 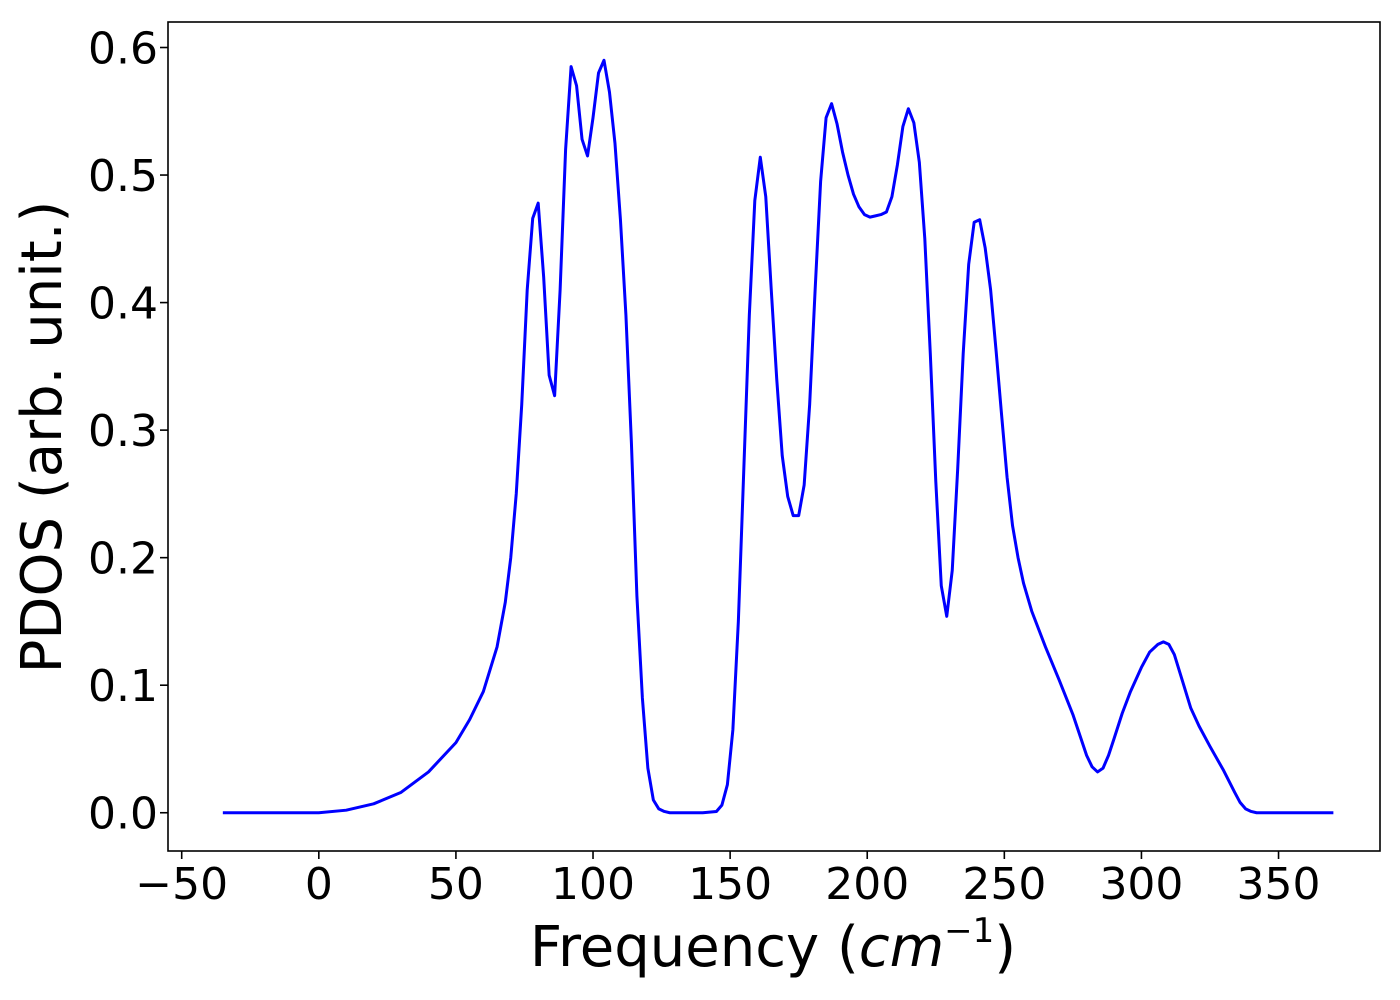 I want to click on x-tick-label: 350, so click(x=1279, y=884).